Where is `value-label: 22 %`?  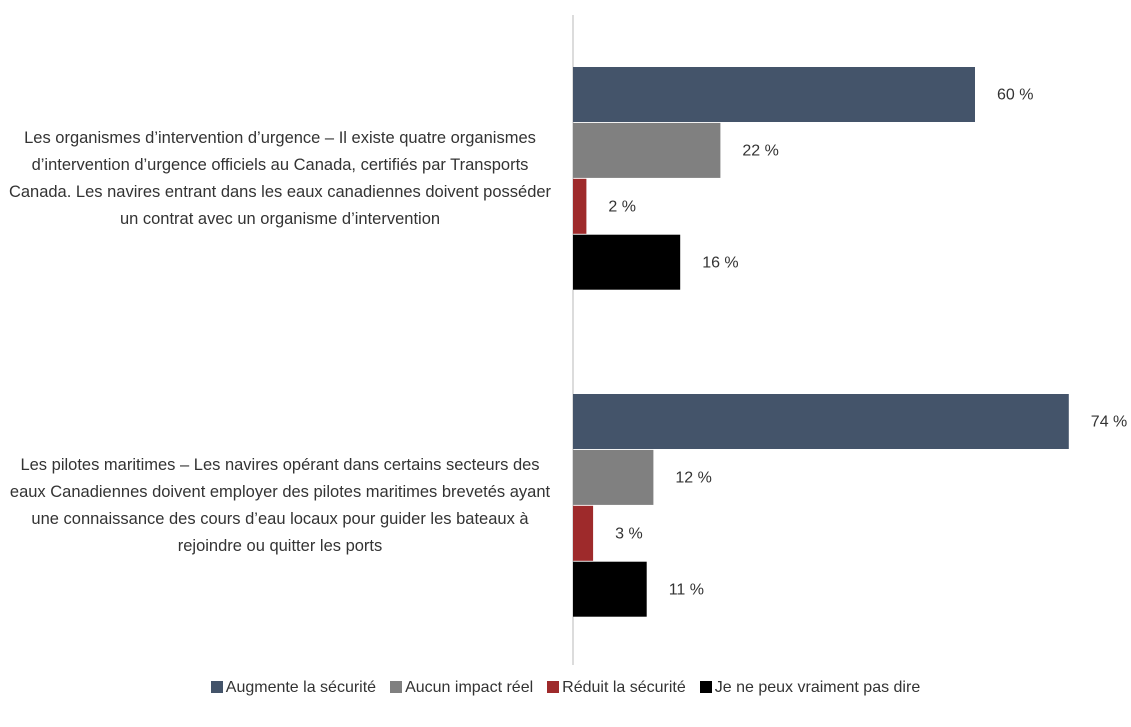 value-label: 22 % is located at coordinates (760, 151).